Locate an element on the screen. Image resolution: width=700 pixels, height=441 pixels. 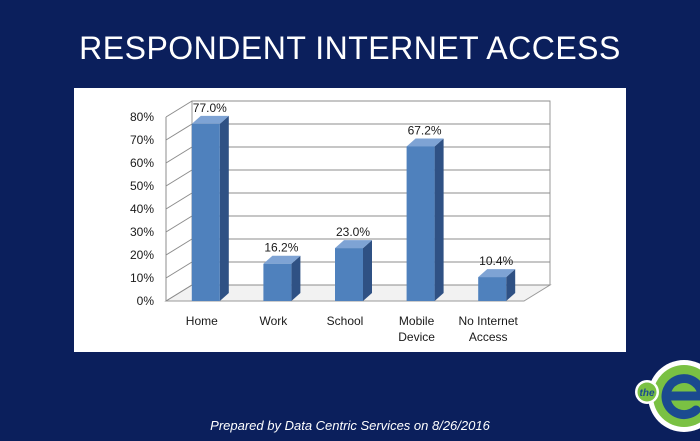
logo-text: the is located at coordinates (647, 393).